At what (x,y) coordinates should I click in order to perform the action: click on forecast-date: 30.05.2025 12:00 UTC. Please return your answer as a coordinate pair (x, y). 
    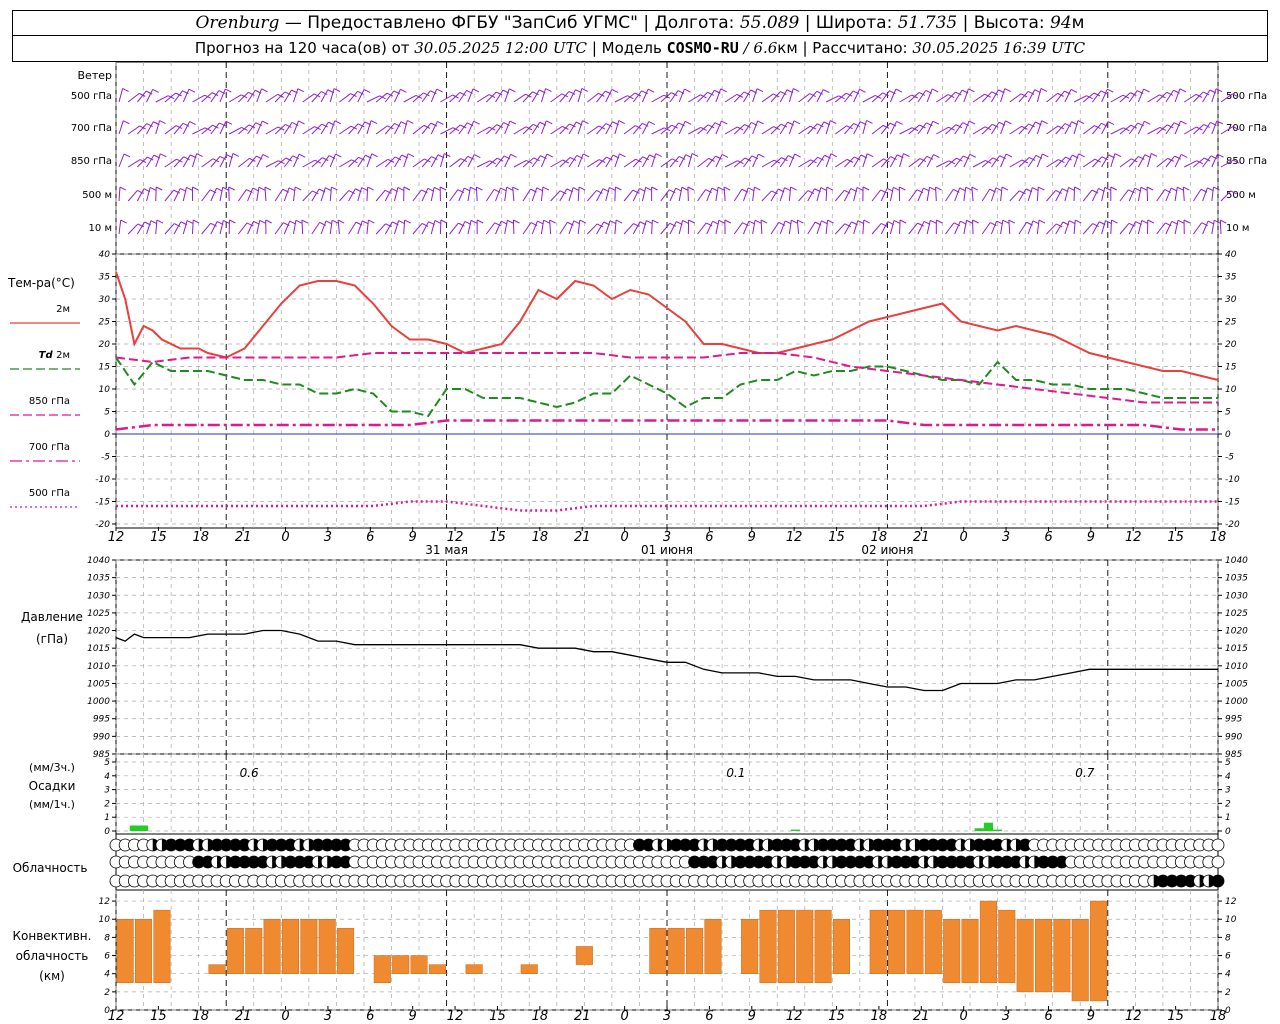
    Looking at the image, I should click on (501, 48).